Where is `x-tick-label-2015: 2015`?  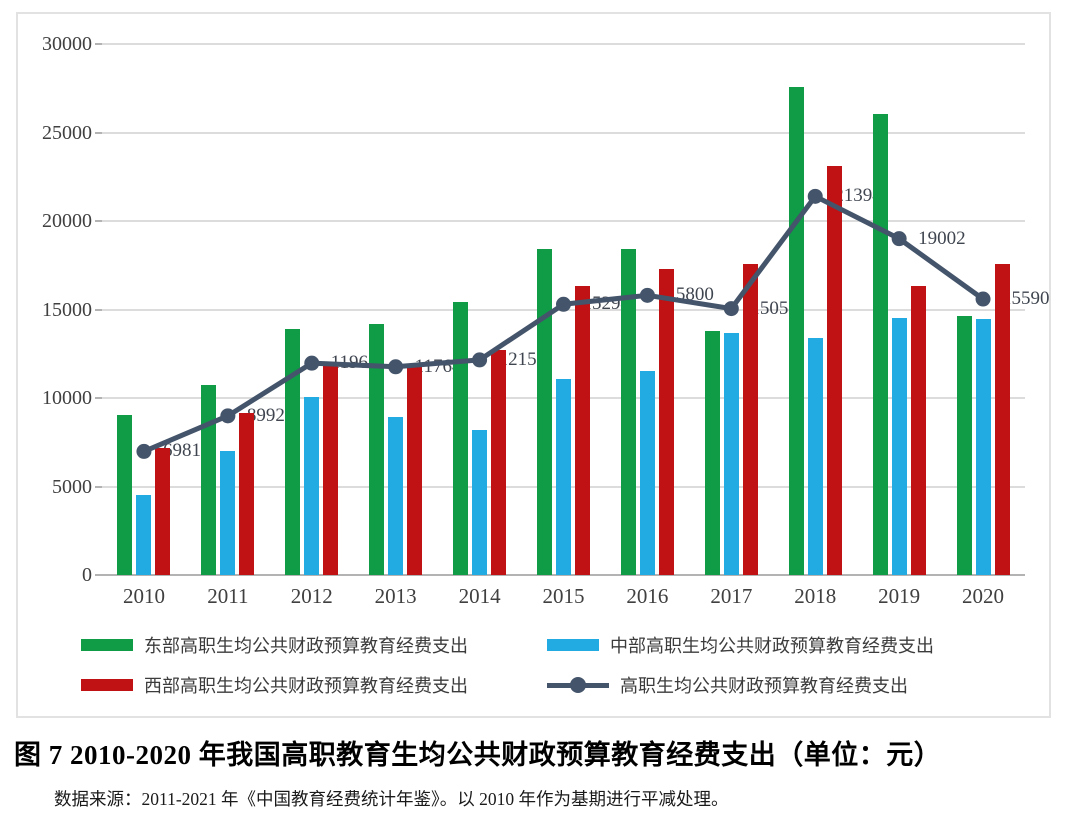 x-tick-label-2015: 2015 is located at coordinates (563, 596).